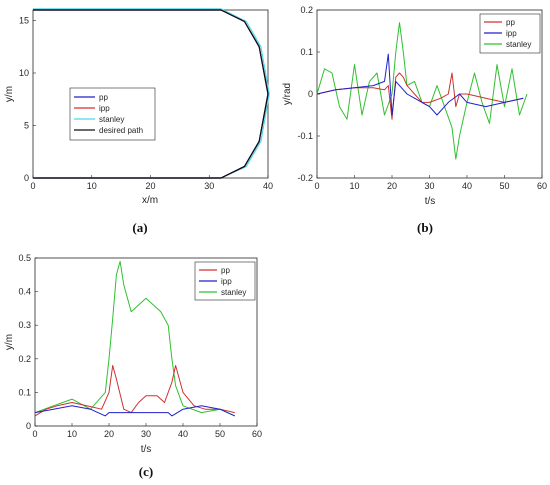 This screenshot has width=550, height=485. I want to click on ytick-label: 5, so click(26, 126).